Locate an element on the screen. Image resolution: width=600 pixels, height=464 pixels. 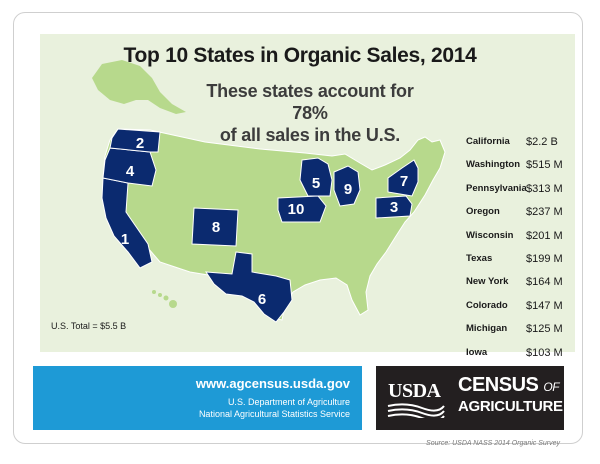
alaska is located at coordinates (139, 87).